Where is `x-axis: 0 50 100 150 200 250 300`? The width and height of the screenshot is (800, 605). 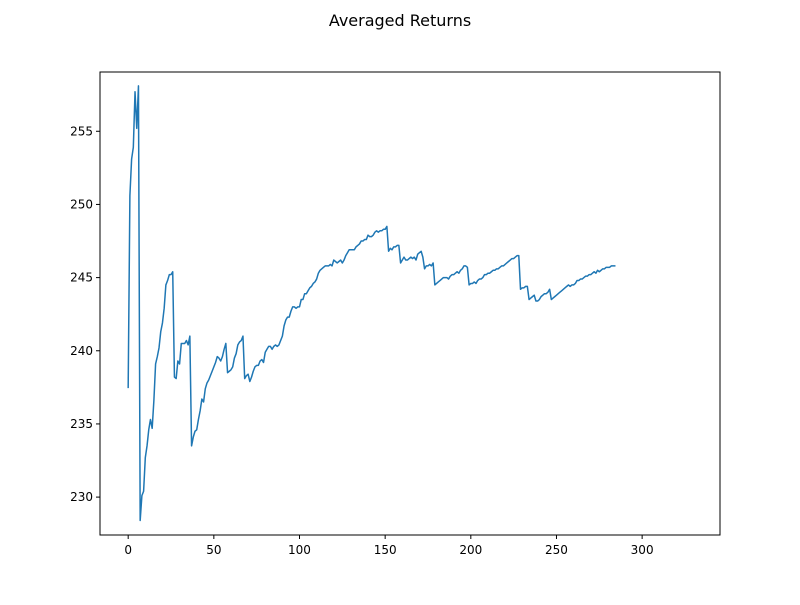 x-axis: 0 50 100 150 200 250 300 is located at coordinates (389, 546).